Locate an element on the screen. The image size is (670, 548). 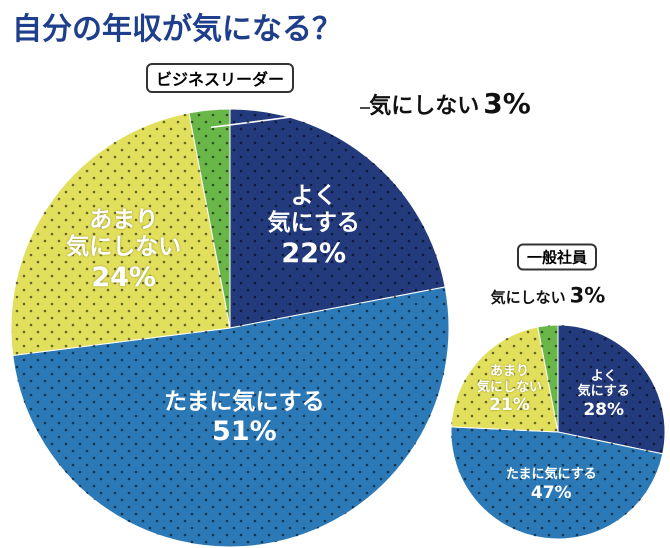
slice-label: よく 気にする 22% is located at coordinates (314, 227).